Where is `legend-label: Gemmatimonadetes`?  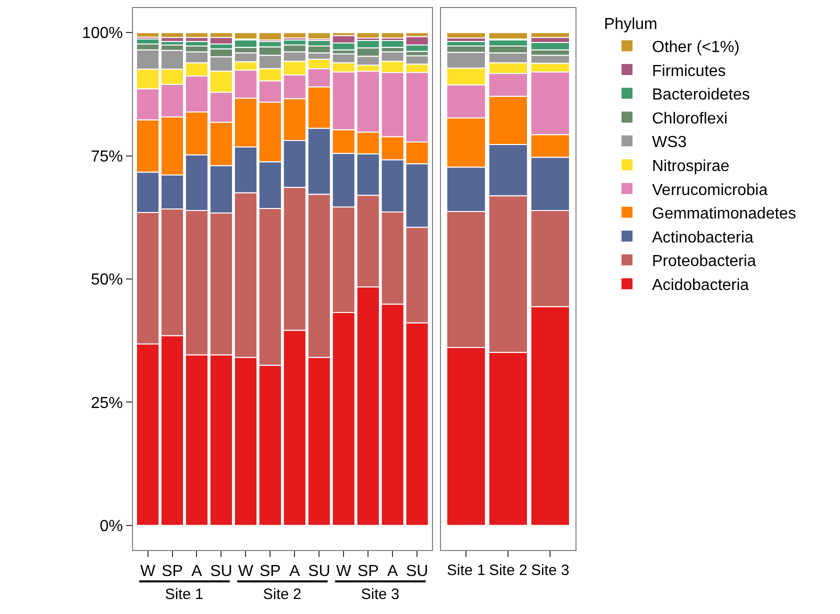 legend-label: Gemmatimonadetes is located at coordinates (724, 214).